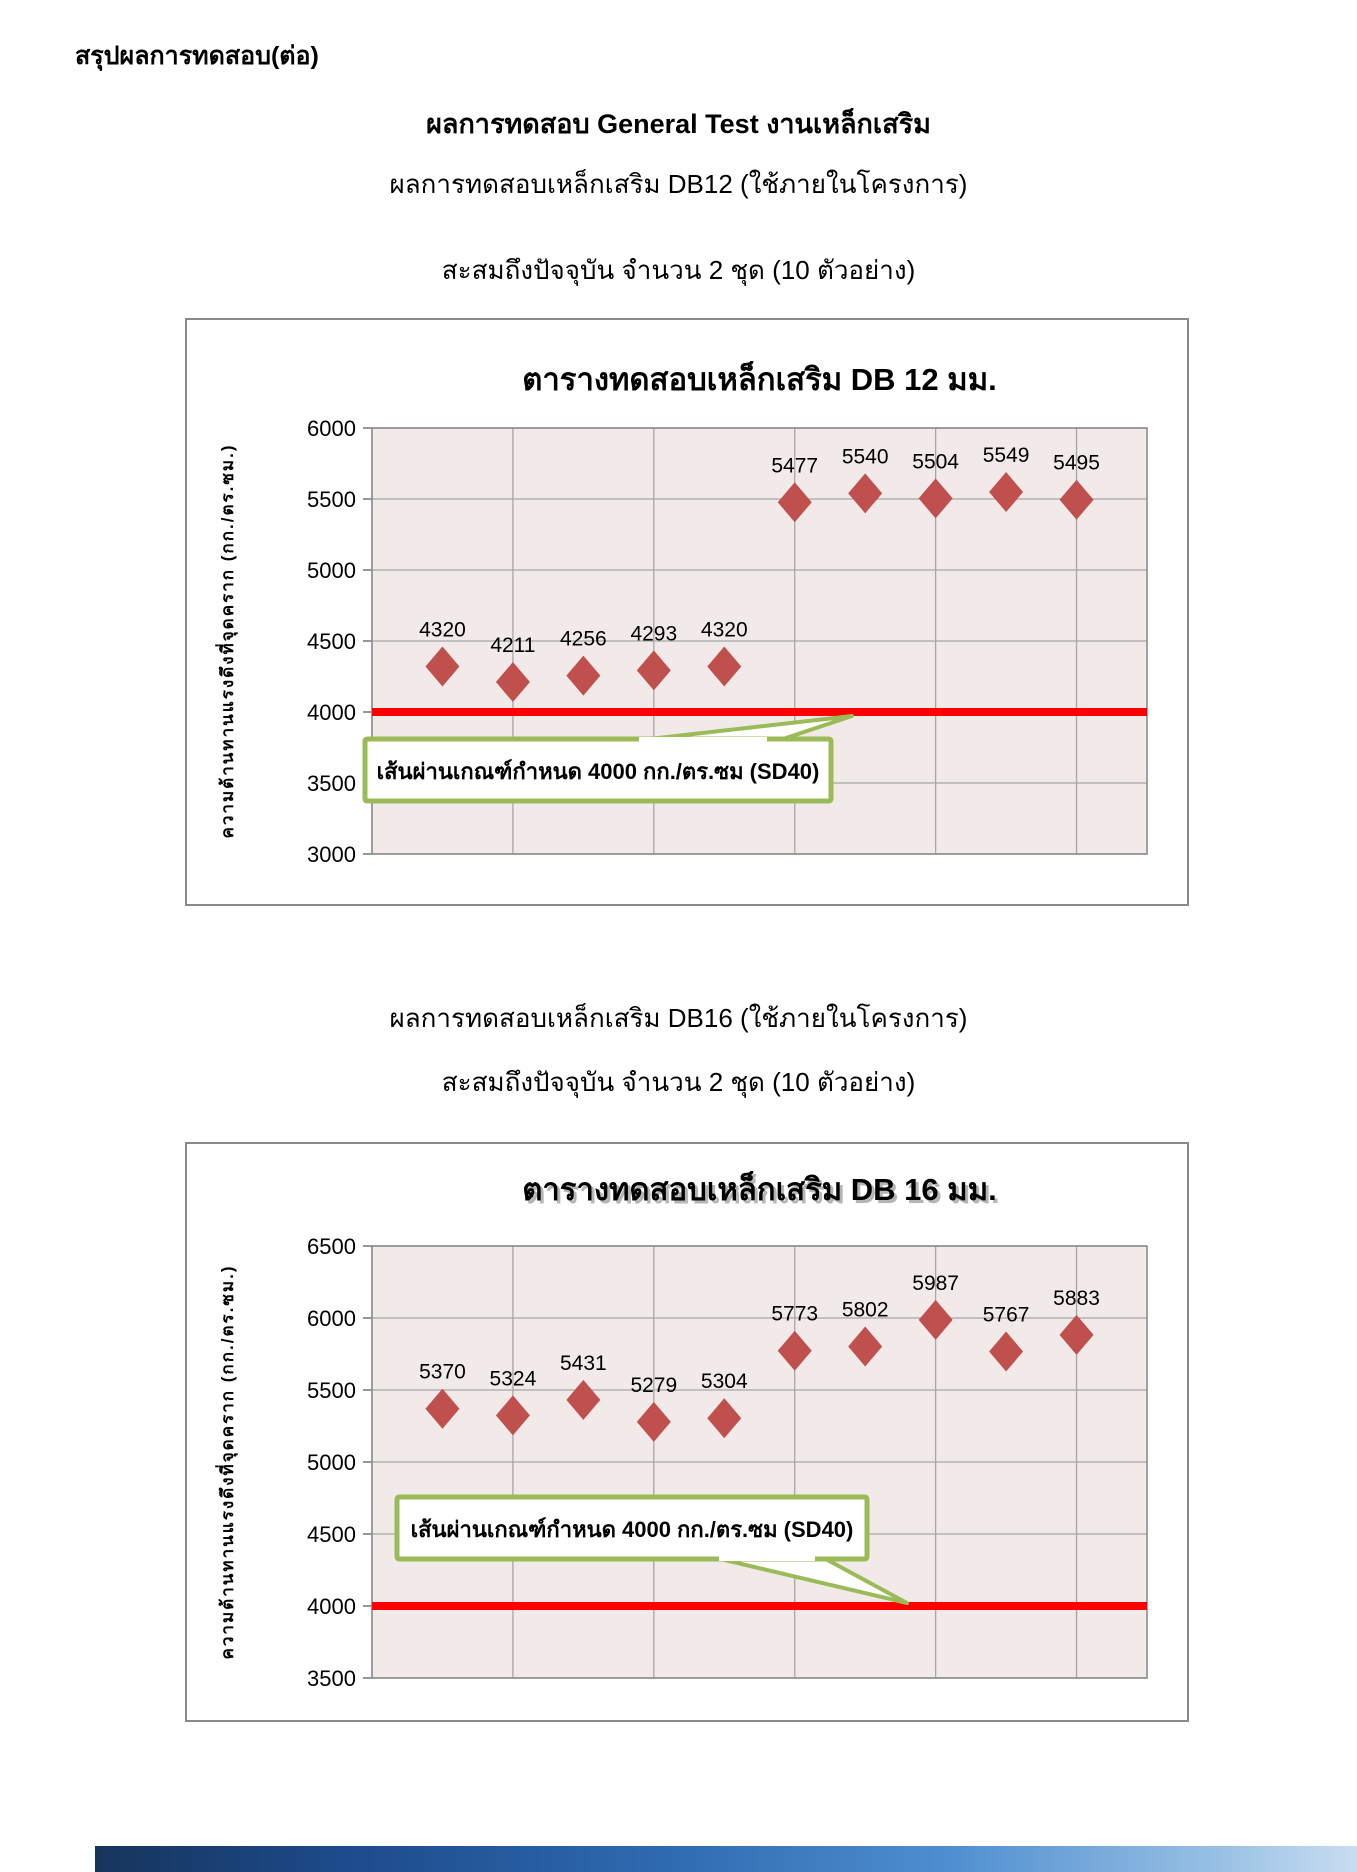  What do you see at coordinates (724, 1381) in the screenshot?
I see `data-point-label: 5304` at bounding box center [724, 1381].